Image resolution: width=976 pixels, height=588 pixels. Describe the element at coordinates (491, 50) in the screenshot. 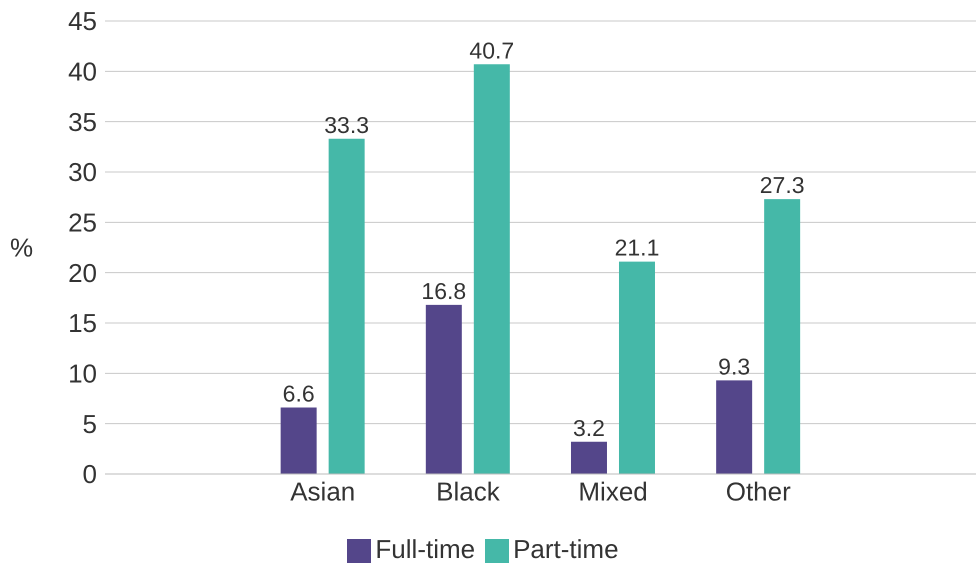

I see `data-label: 40.7` at that location.